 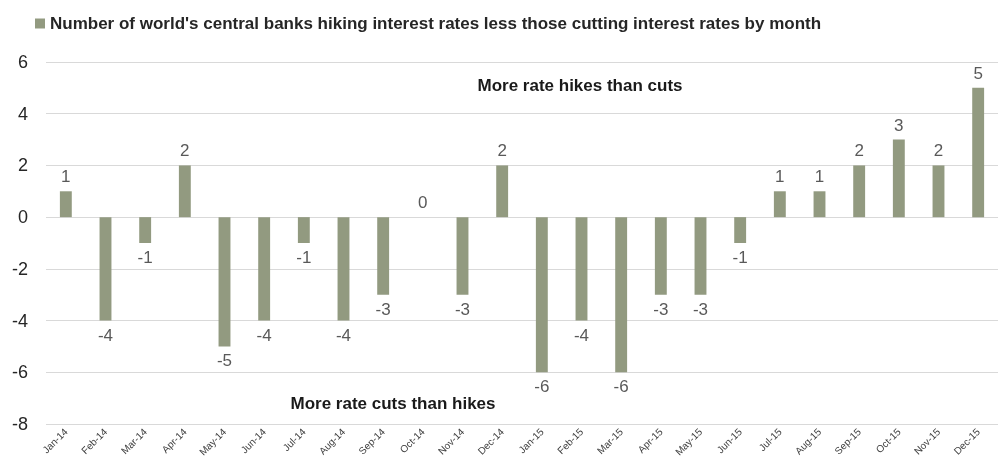 I want to click on y-tick-label: -8, so click(x=19, y=424).